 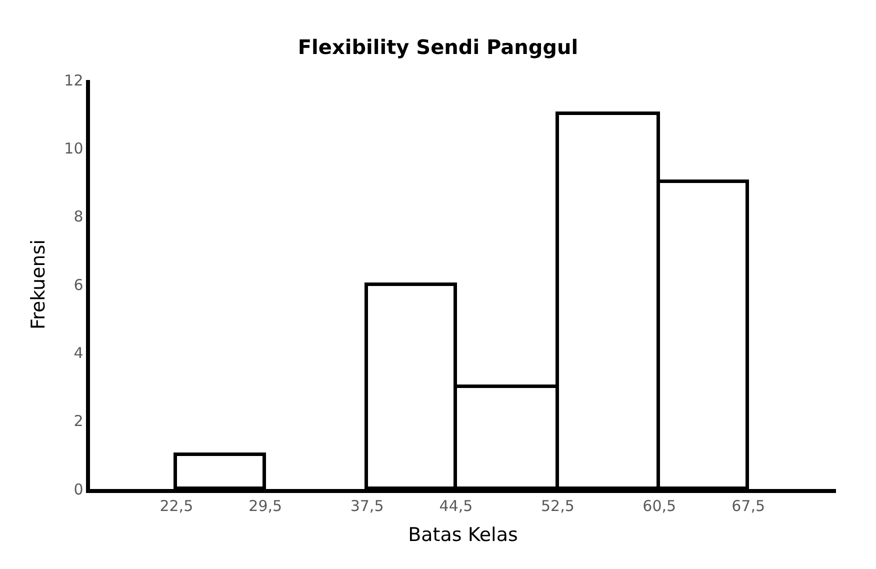 What do you see at coordinates (557, 505) in the screenshot?
I see `x-tick-label: 52,5` at bounding box center [557, 505].